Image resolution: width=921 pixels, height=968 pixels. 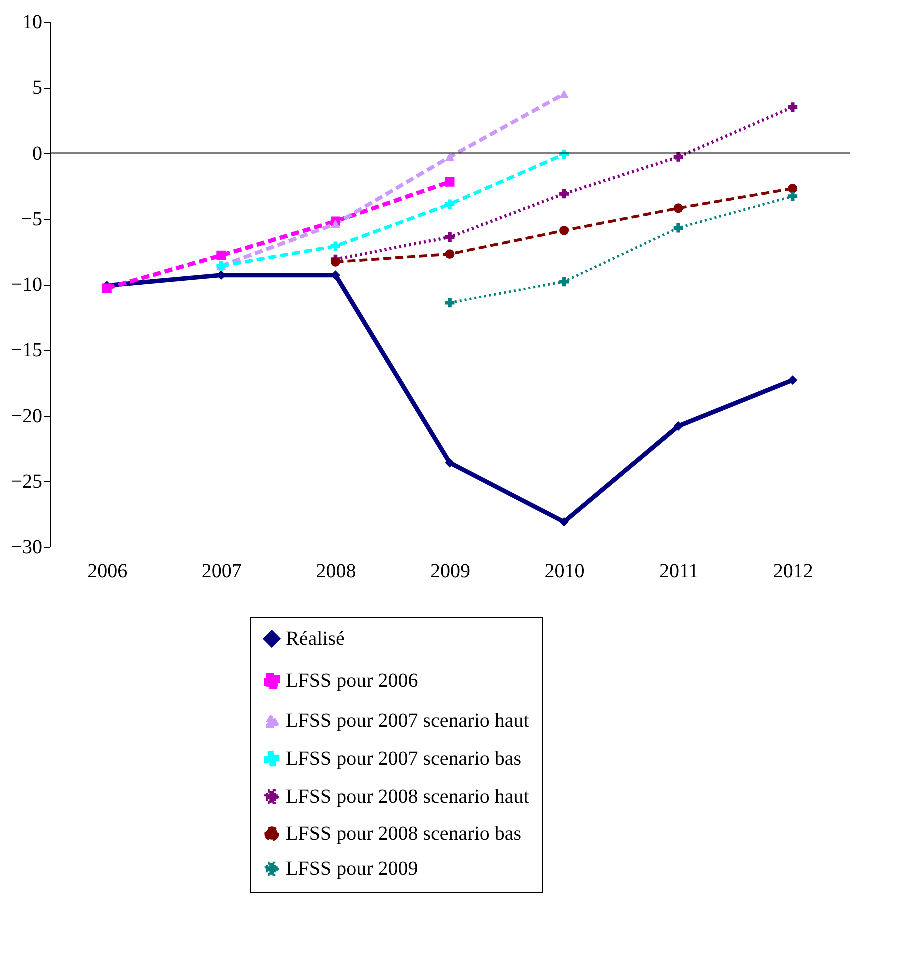 What do you see at coordinates (564, 571) in the screenshot?
I see `x-tick-label: 2010` at bounding box center [564, 571].